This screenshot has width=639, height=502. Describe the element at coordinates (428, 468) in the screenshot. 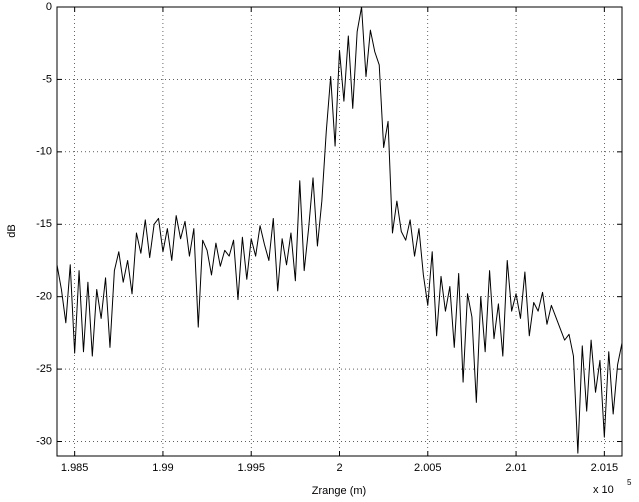

I see `x-tick-label: 2.005` at that location.